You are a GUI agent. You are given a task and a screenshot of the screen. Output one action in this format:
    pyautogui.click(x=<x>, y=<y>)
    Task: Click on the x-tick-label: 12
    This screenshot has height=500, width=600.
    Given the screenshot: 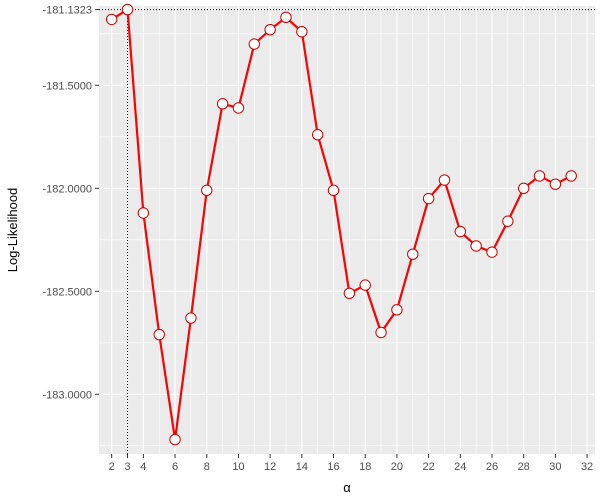 What is the action you would take?
    pyautogui.click(x=270, y=467)
    